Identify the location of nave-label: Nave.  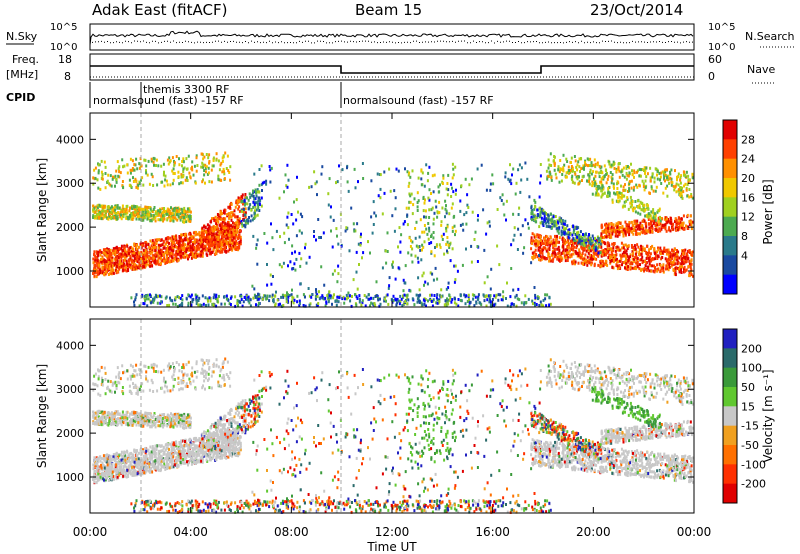
(761, 69).